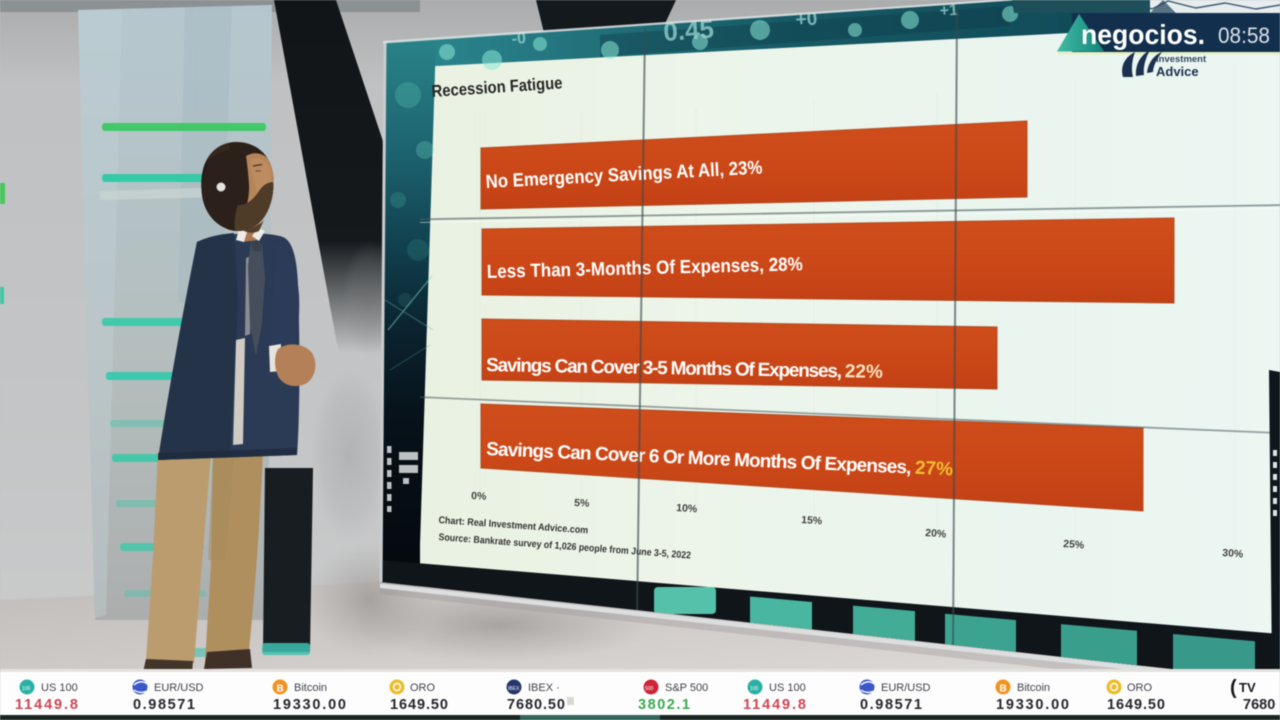 The width and height of the screenshot is (1280, 720). What do you see at coordinates (812, 520) in the screenshot?
I see `svg-text: 15%` at bounding box center [812, 520].